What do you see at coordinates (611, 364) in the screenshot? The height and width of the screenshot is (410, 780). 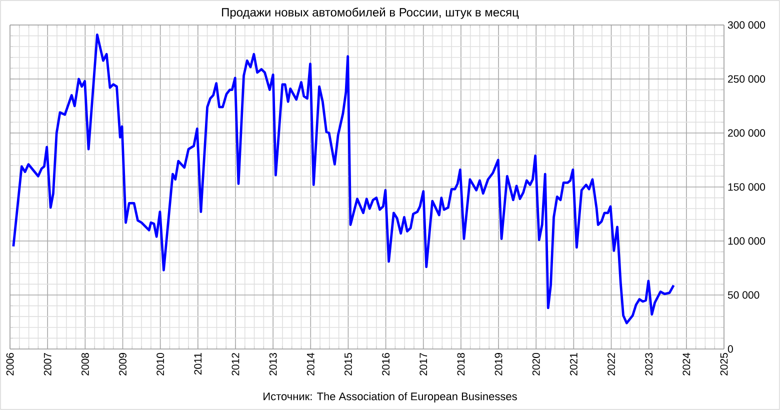 I see `x-tick-label: 2022` at bounding box center [611, 364].